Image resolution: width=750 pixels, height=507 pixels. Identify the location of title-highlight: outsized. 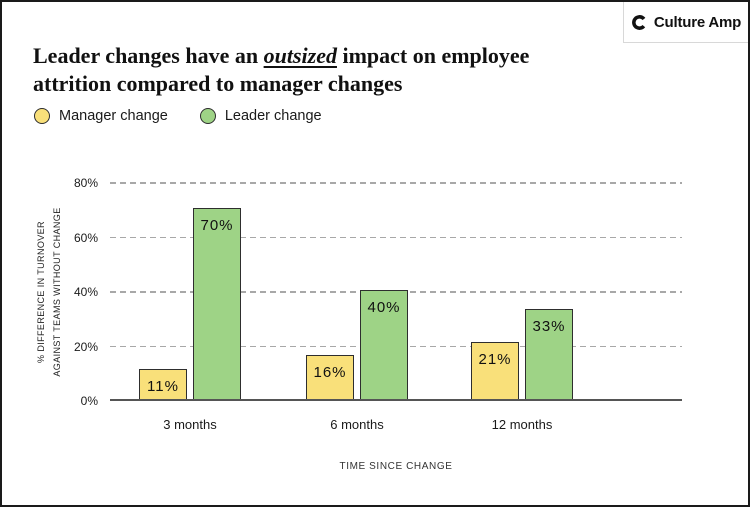
(300, 55).